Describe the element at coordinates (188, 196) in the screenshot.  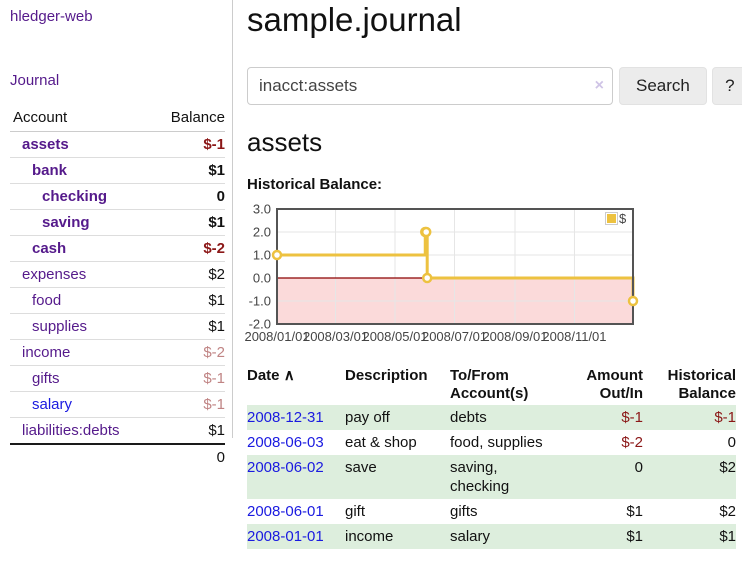
I see `account-balance: 0` at that location.